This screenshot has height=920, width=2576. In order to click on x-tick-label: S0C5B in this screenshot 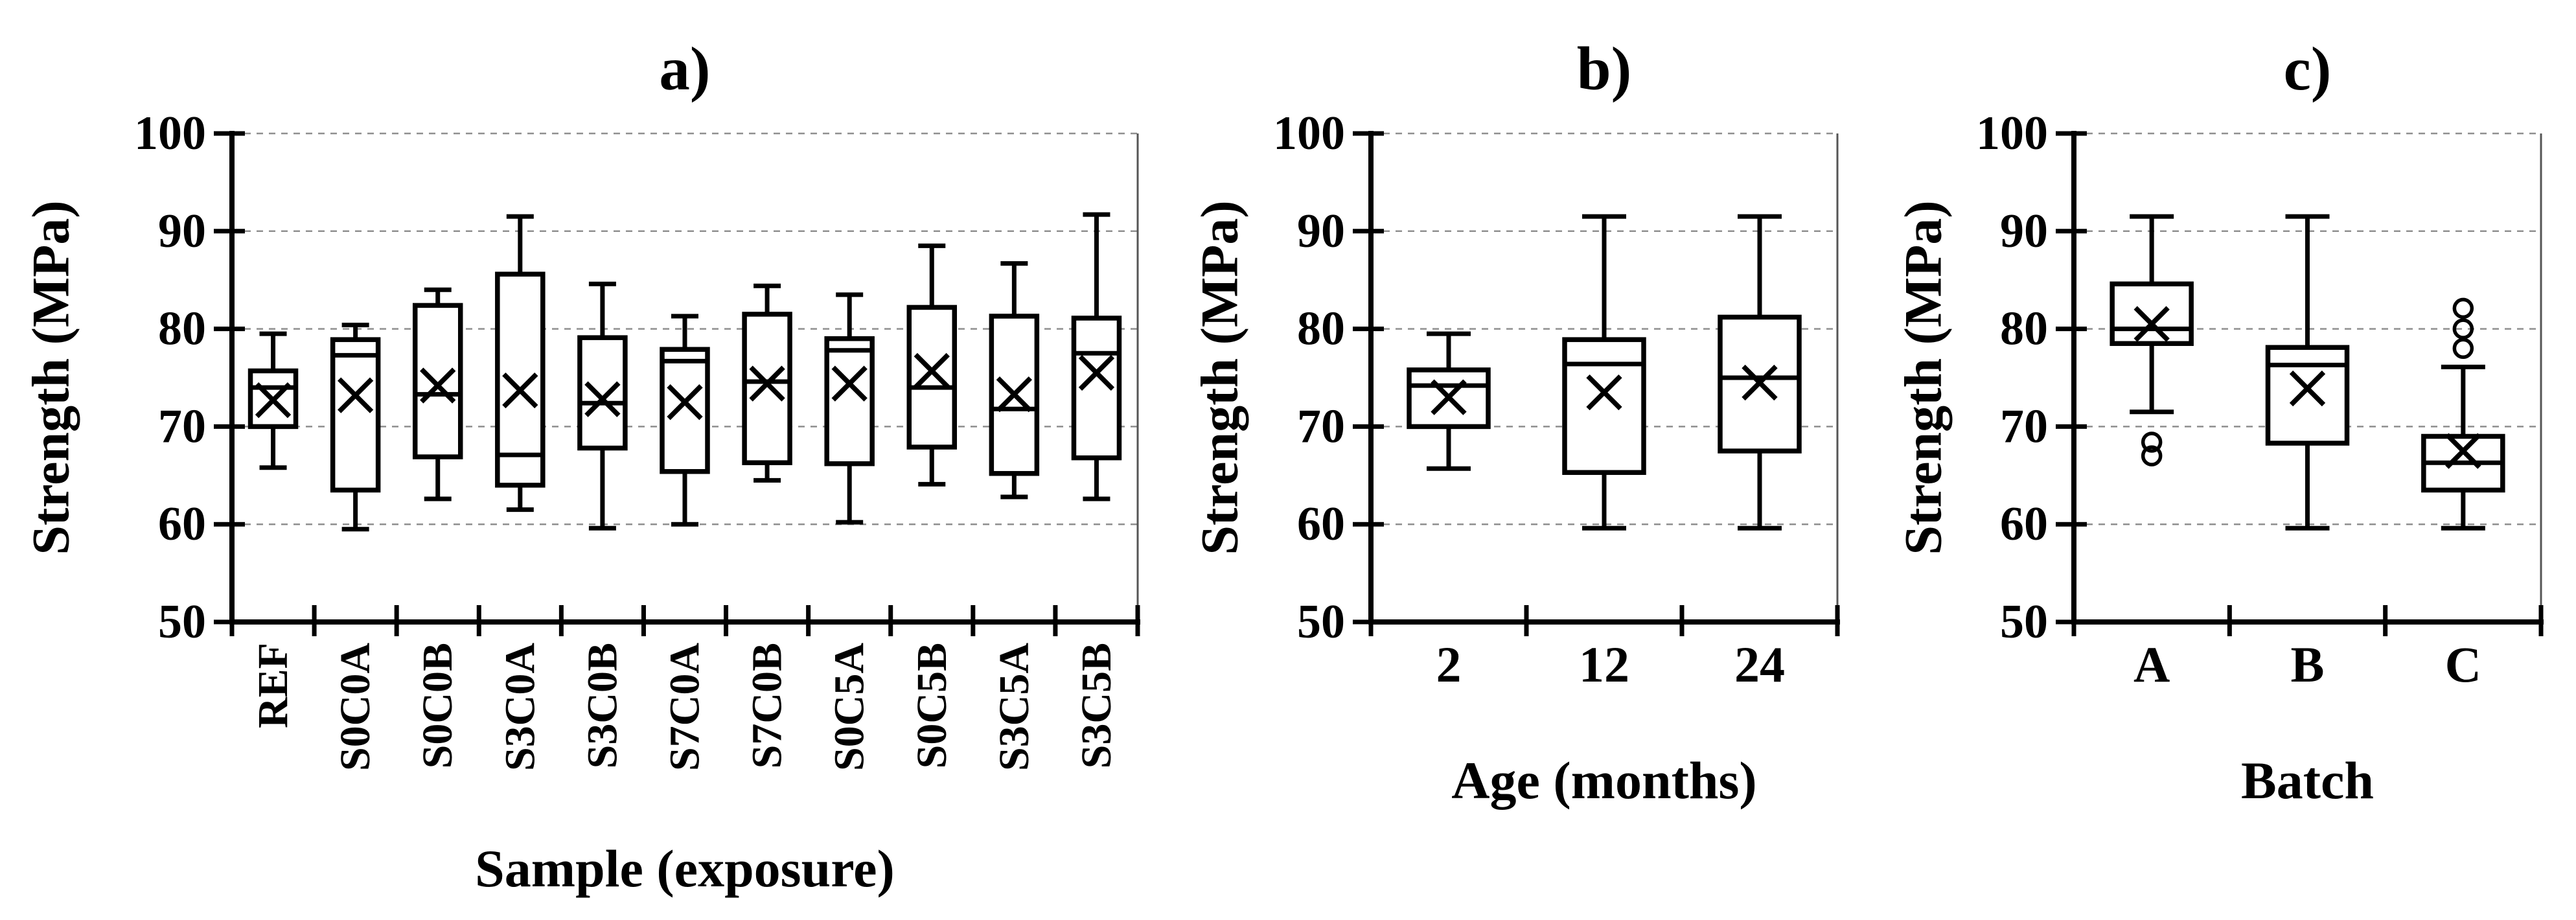, I will do `click(932, 705)`.